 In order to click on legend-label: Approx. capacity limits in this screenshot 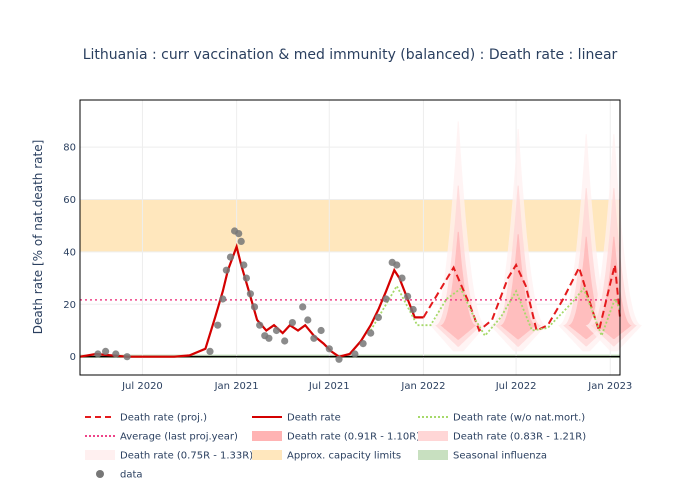, I will do `click(344, 456)`.